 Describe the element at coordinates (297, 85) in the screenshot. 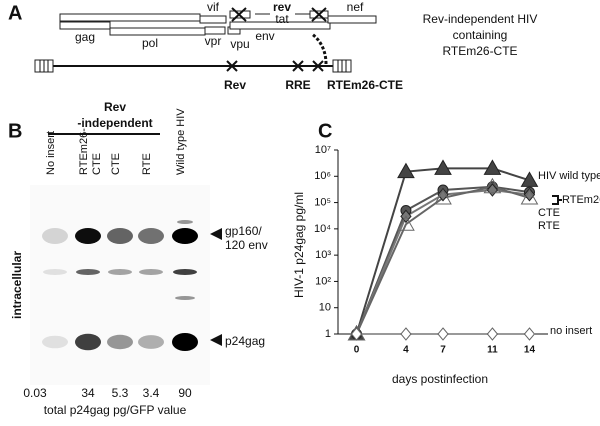

I see `element-label: RRE` at that location.